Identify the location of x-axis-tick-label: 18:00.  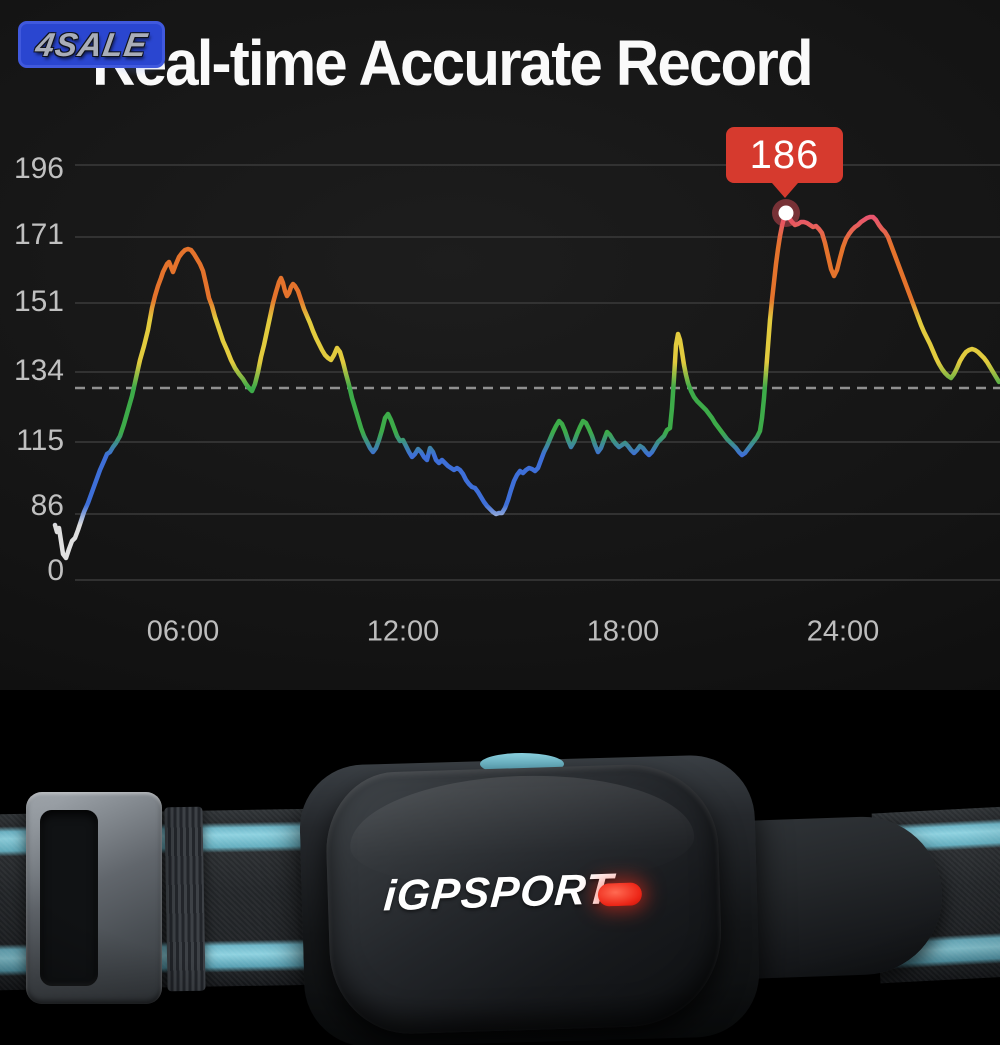
(623, 631).